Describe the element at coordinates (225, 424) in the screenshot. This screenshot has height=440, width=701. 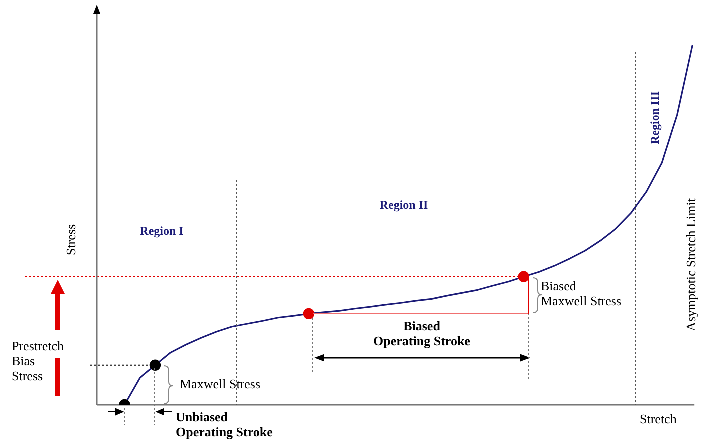
I see `text: Unbiased Operating Stroke` at that location.